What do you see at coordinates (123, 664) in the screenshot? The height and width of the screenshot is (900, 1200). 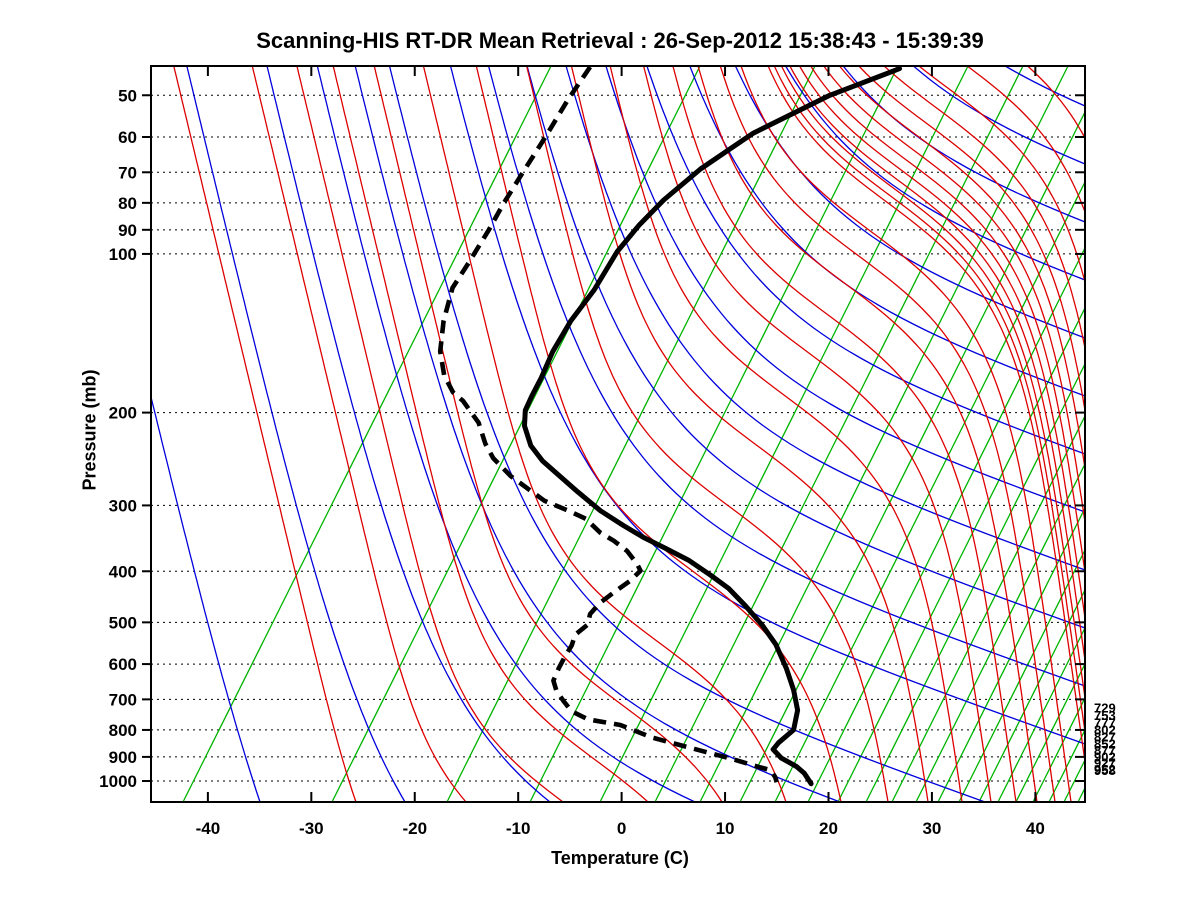 I see `pressure-tick-label: 600` at bounding box center [123, 664].